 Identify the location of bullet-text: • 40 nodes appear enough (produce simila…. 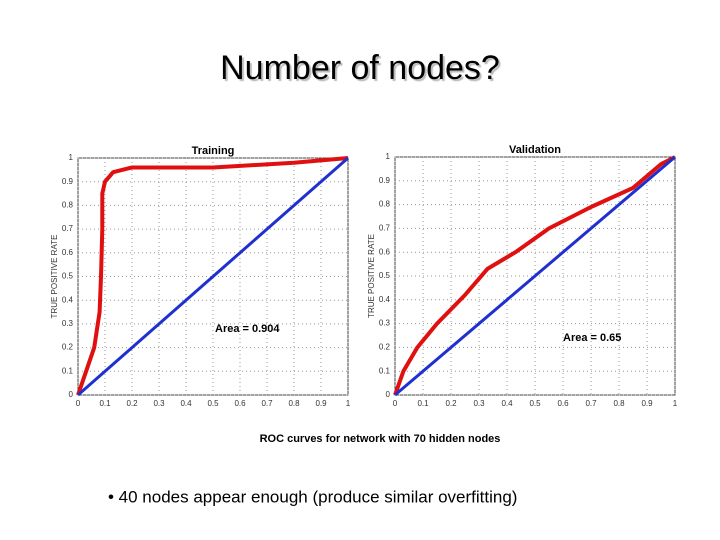
(312, 496).